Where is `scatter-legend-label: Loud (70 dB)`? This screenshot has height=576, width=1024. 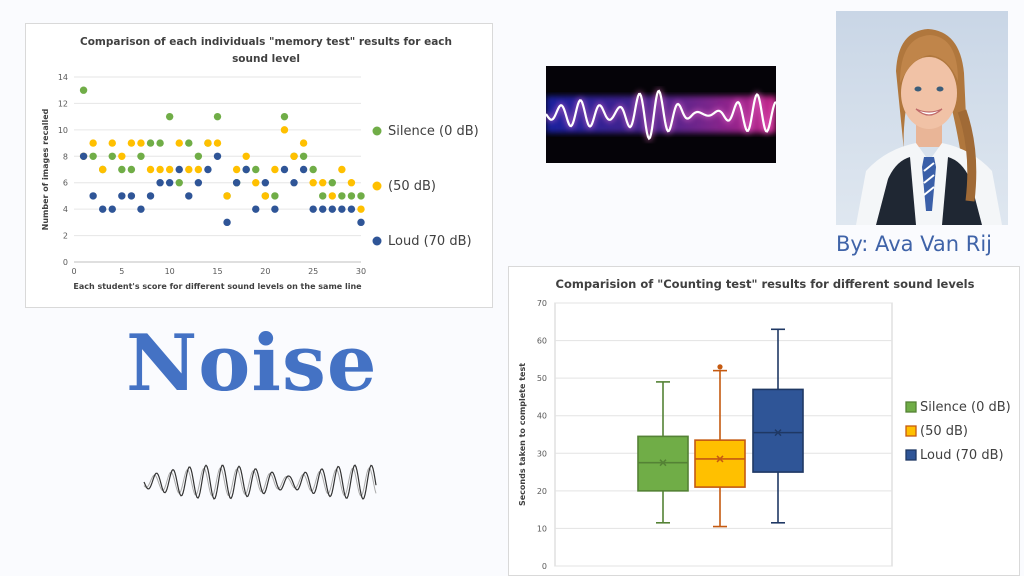 scatter-legend-label: Loud (70 dB) is located at coordinates (430, 241).